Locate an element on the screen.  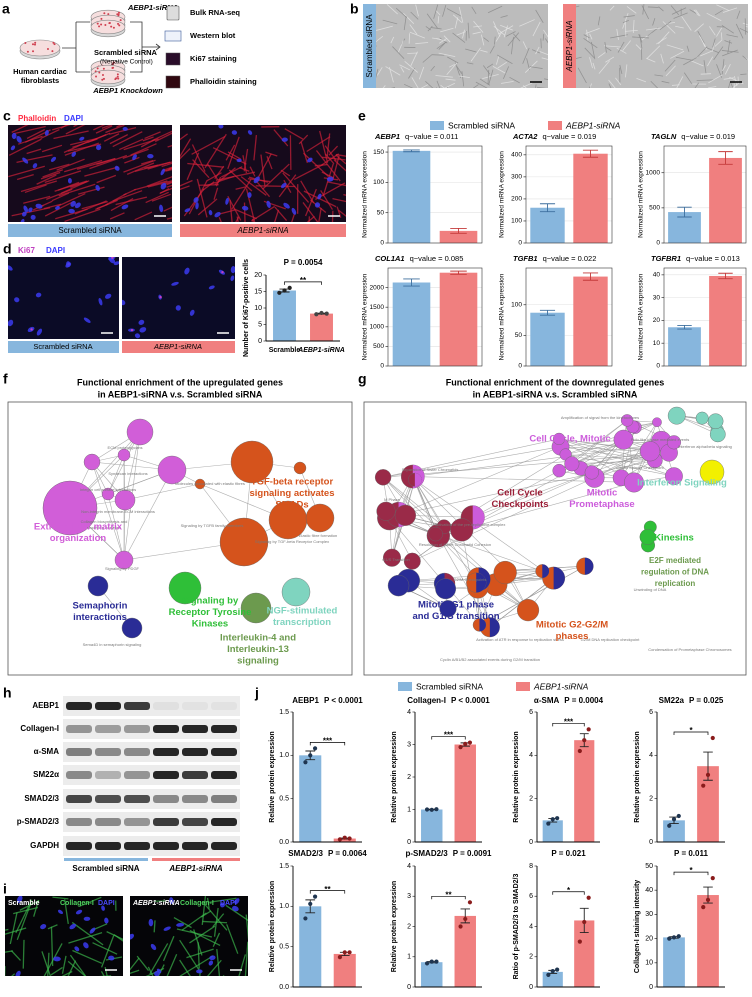
chart-title: ACTA2 q−value = 0.019 is located at coordinates (554, 136).